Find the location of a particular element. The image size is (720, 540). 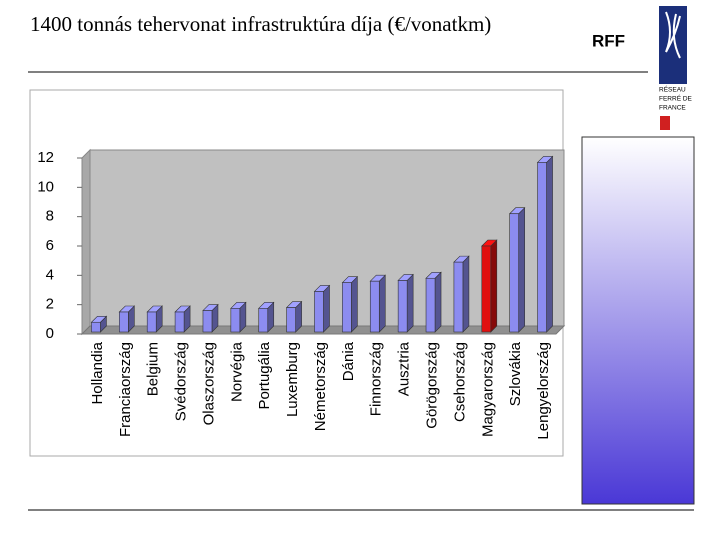

x-tick-label: Csehország is located at coordinates (459, 382).